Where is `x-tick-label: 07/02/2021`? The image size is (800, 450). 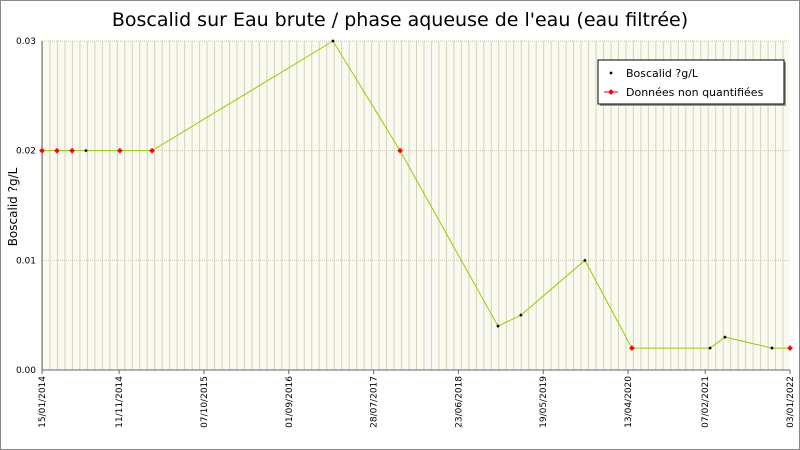
x-tick-label: 07/02/2021 is located at coordinates (706, 402).